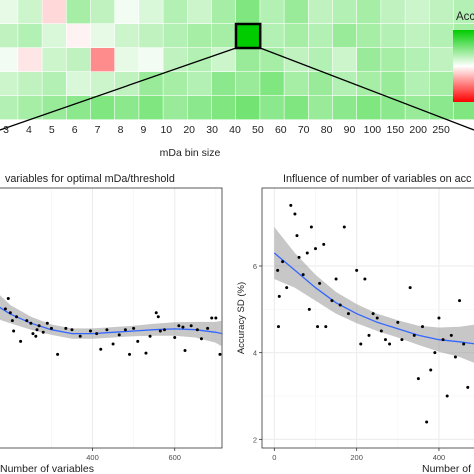 Image resolution: width=474 pixels, height=474 pixels. What do you see at coordinates (255, 266) in the screenshot?
I see `y-tick-label: 6` at bounding box center [255, 266].